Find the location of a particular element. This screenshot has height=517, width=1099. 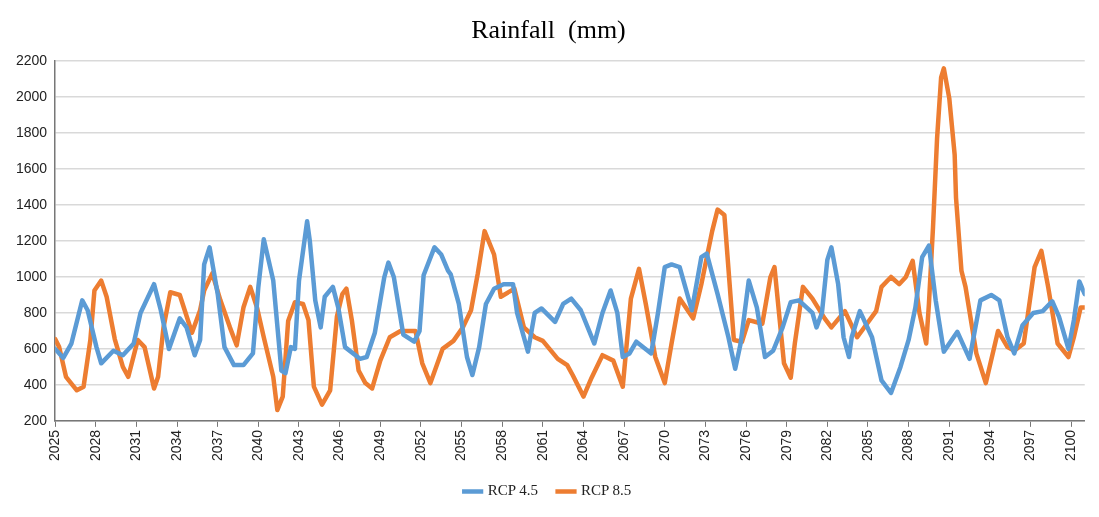

x-tick-label: 2034 is located at coordinates (175, 445).